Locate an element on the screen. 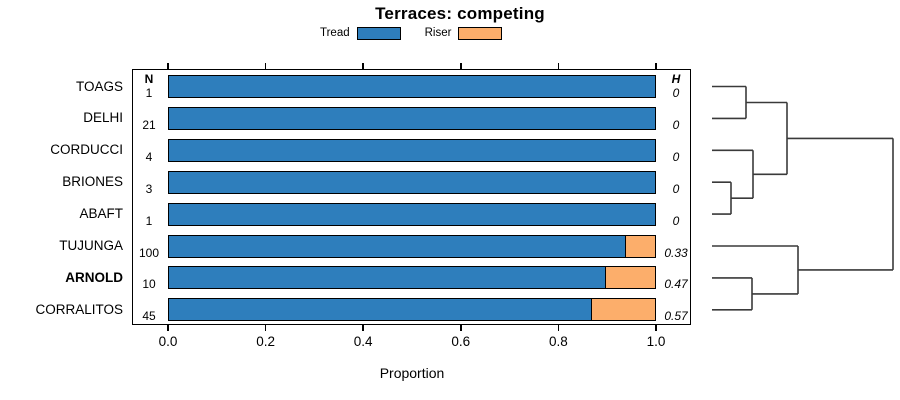  y-axis-label: CORRALITOS is located at coordinates (79, 309).